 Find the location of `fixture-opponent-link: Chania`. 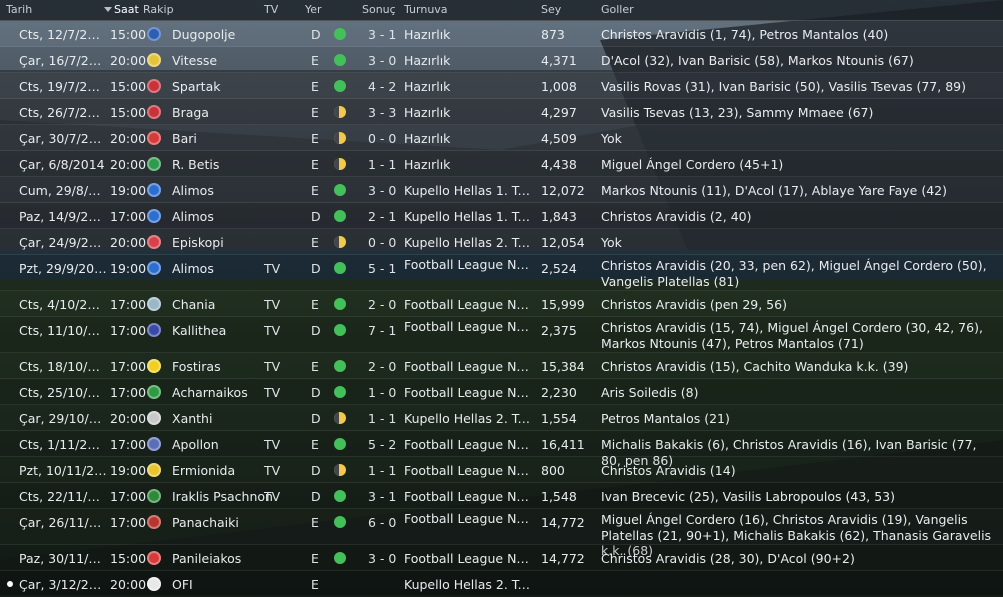

fixture-opponent-link: Chania is located at coordinates (194, 304).